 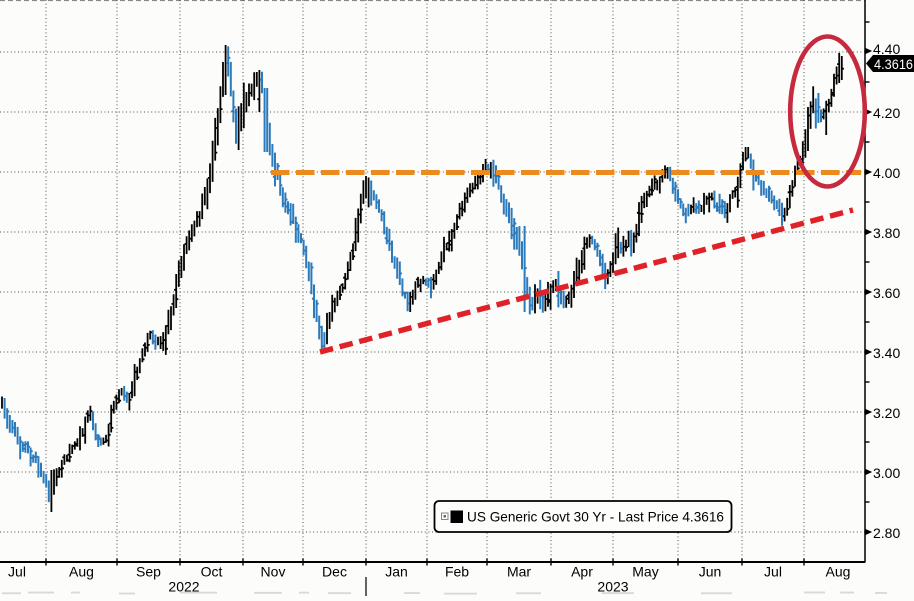 What do you see at coordinates (886, 233) in the screenshot?
I see `svg-text: 3.80` at bounding box center [886, 233].